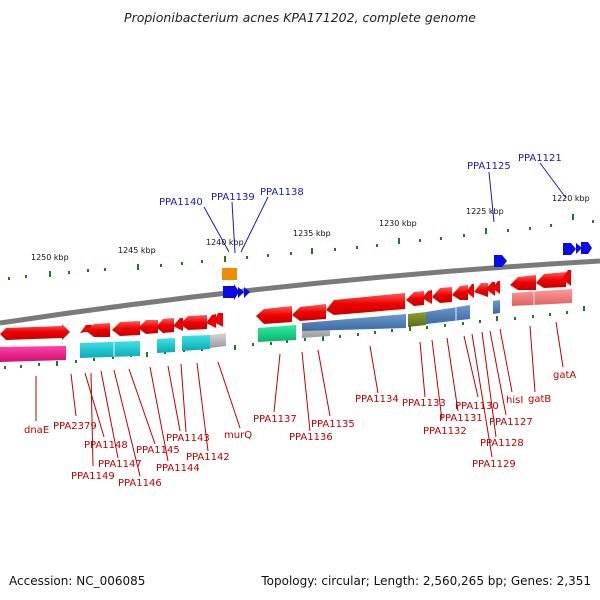 This screenshot has height=600, width=600. Describe the element at coordinates (238, 435) in the screenshot. I see `label-murq: murQ` at that location.